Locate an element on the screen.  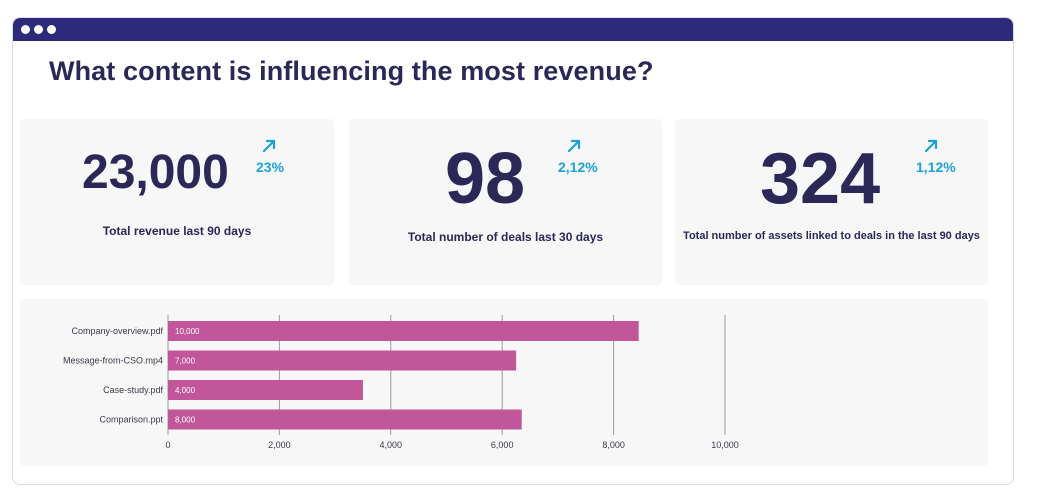
bar-value-label: 7,000 is located at coordinates (185, 361).